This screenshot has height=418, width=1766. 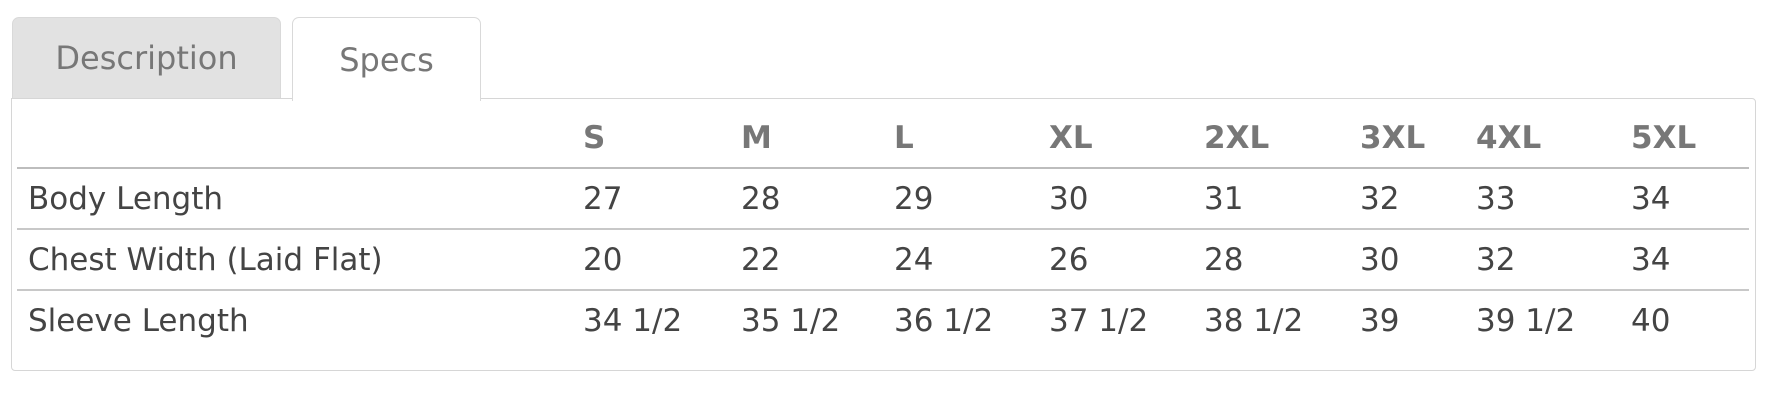 I want to click on table-cell: 37 1/2, so click(x=1099, y=320).